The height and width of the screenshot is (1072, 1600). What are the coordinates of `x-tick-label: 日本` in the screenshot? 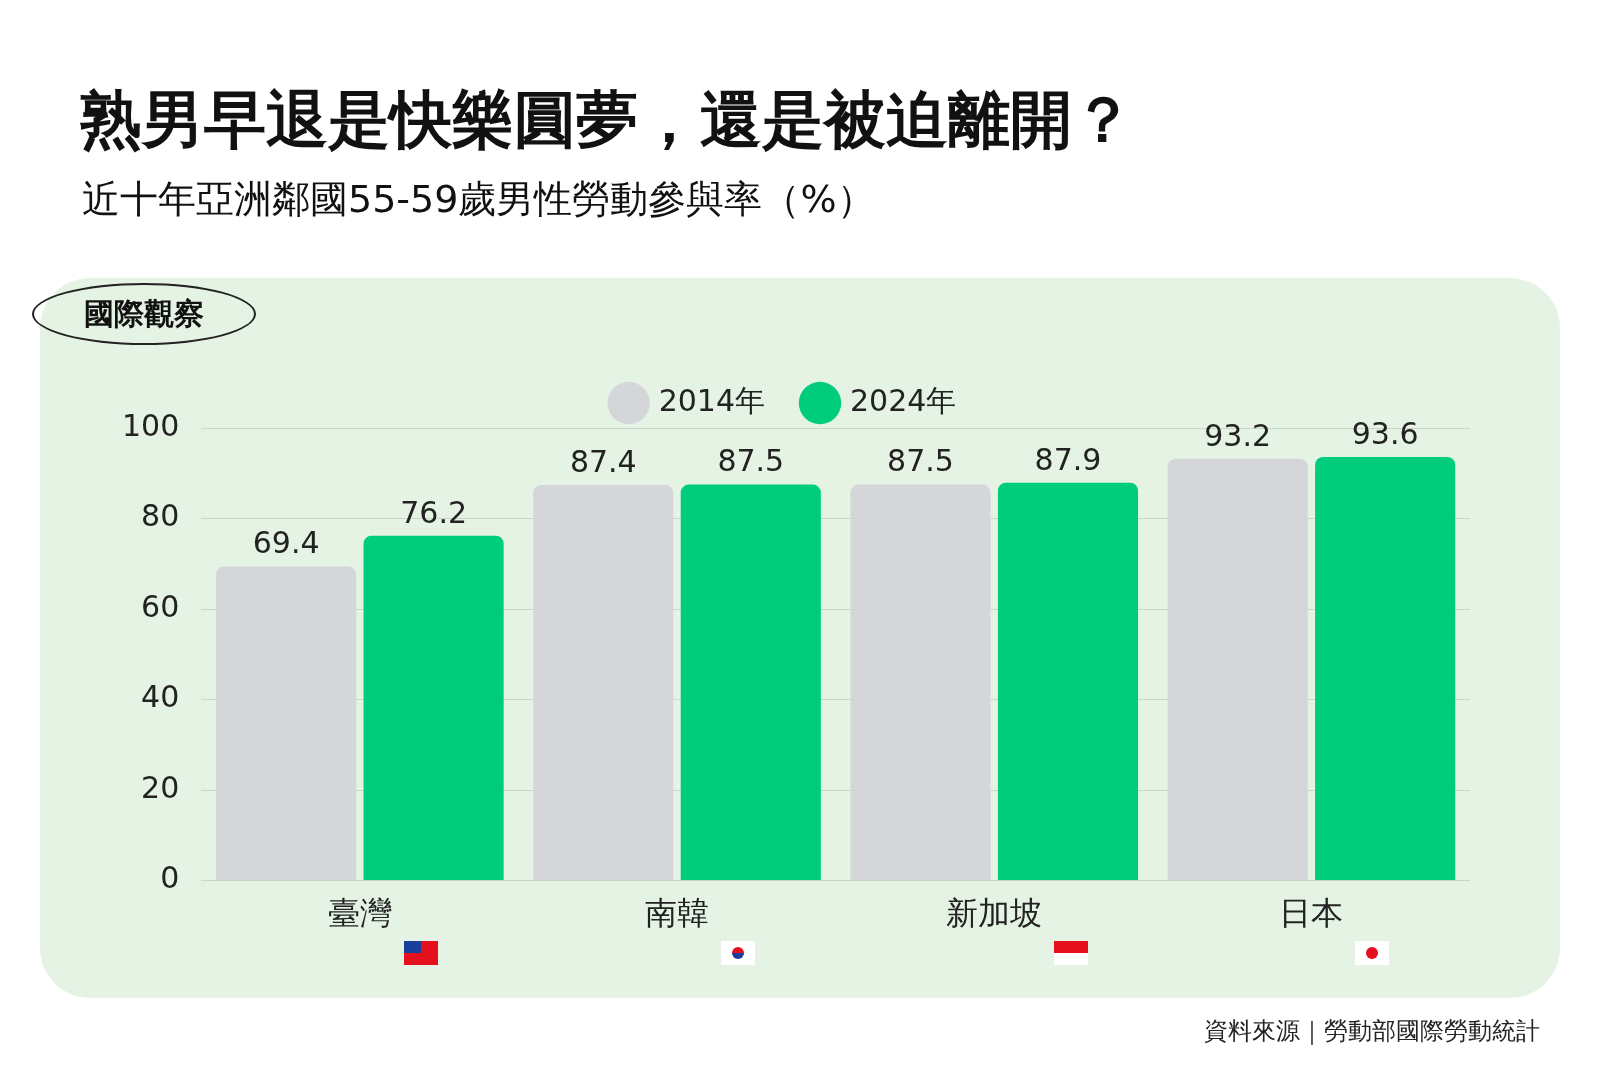 It's located at (1311, 913).